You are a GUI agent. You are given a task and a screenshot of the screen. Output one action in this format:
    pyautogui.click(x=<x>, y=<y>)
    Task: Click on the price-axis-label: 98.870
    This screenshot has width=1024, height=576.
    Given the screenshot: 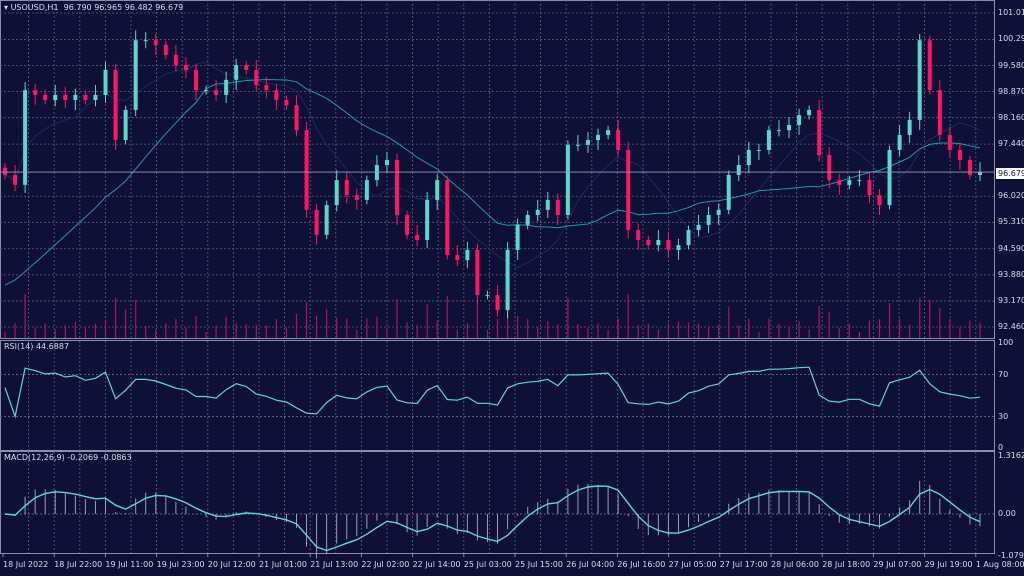 What is the action you would take?
    pyautogui.click(x=1011, y=91)
    